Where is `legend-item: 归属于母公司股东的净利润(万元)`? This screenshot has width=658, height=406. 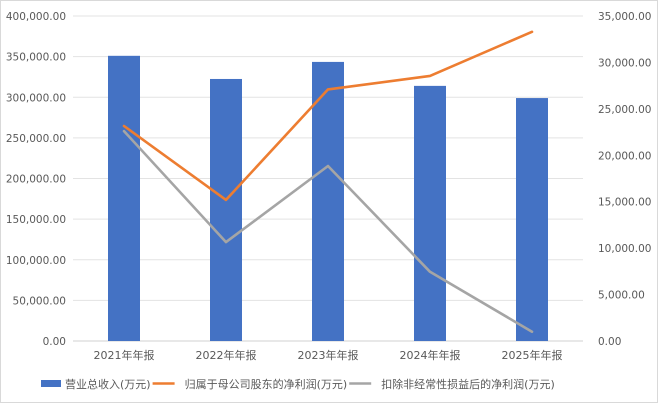
legend-item: 归属于母公司股东的净利润(万元) is located at coordinates (250, 384).